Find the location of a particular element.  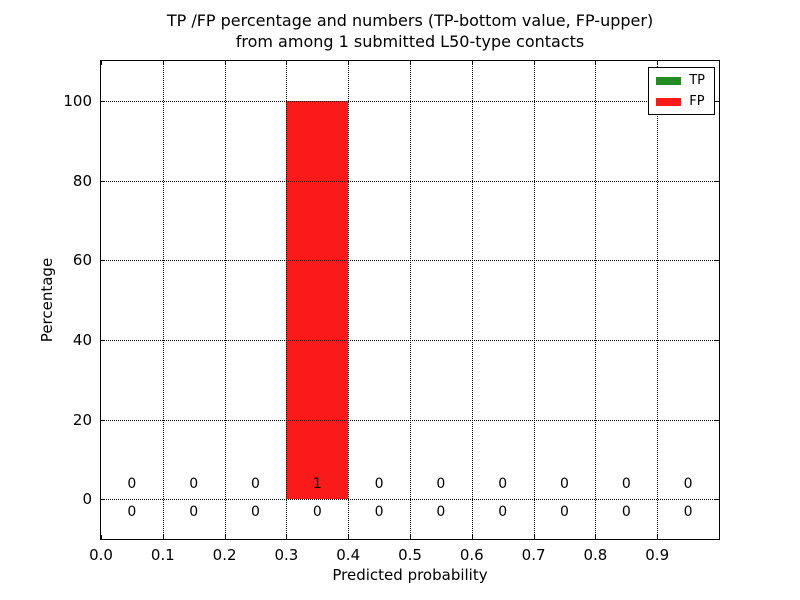

legend-label-tp: TP is located at coordinates (697, 80).